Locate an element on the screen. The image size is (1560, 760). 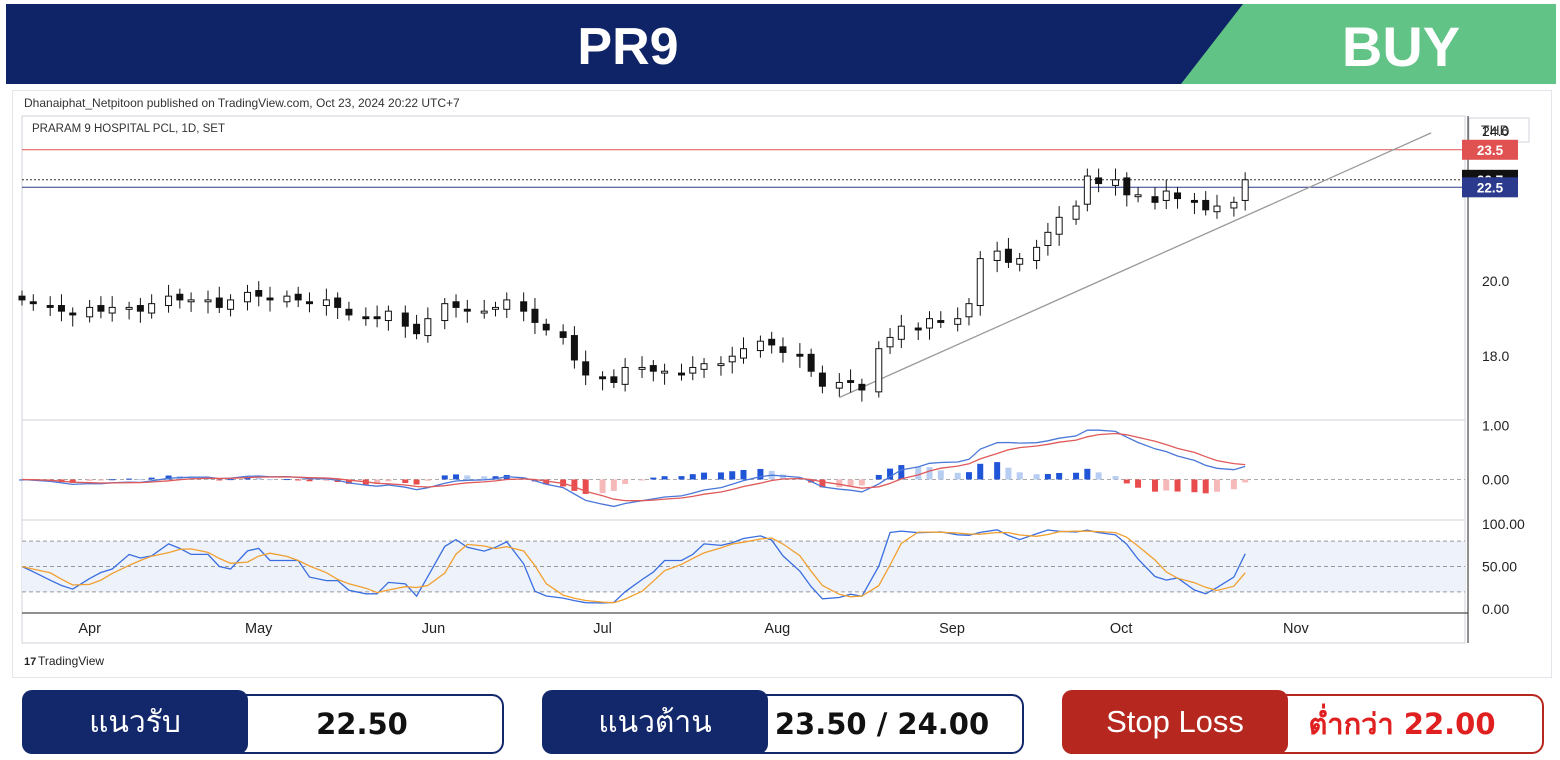
support-pill: 22.50 แนวรับ is located at coordinates (263, 722).